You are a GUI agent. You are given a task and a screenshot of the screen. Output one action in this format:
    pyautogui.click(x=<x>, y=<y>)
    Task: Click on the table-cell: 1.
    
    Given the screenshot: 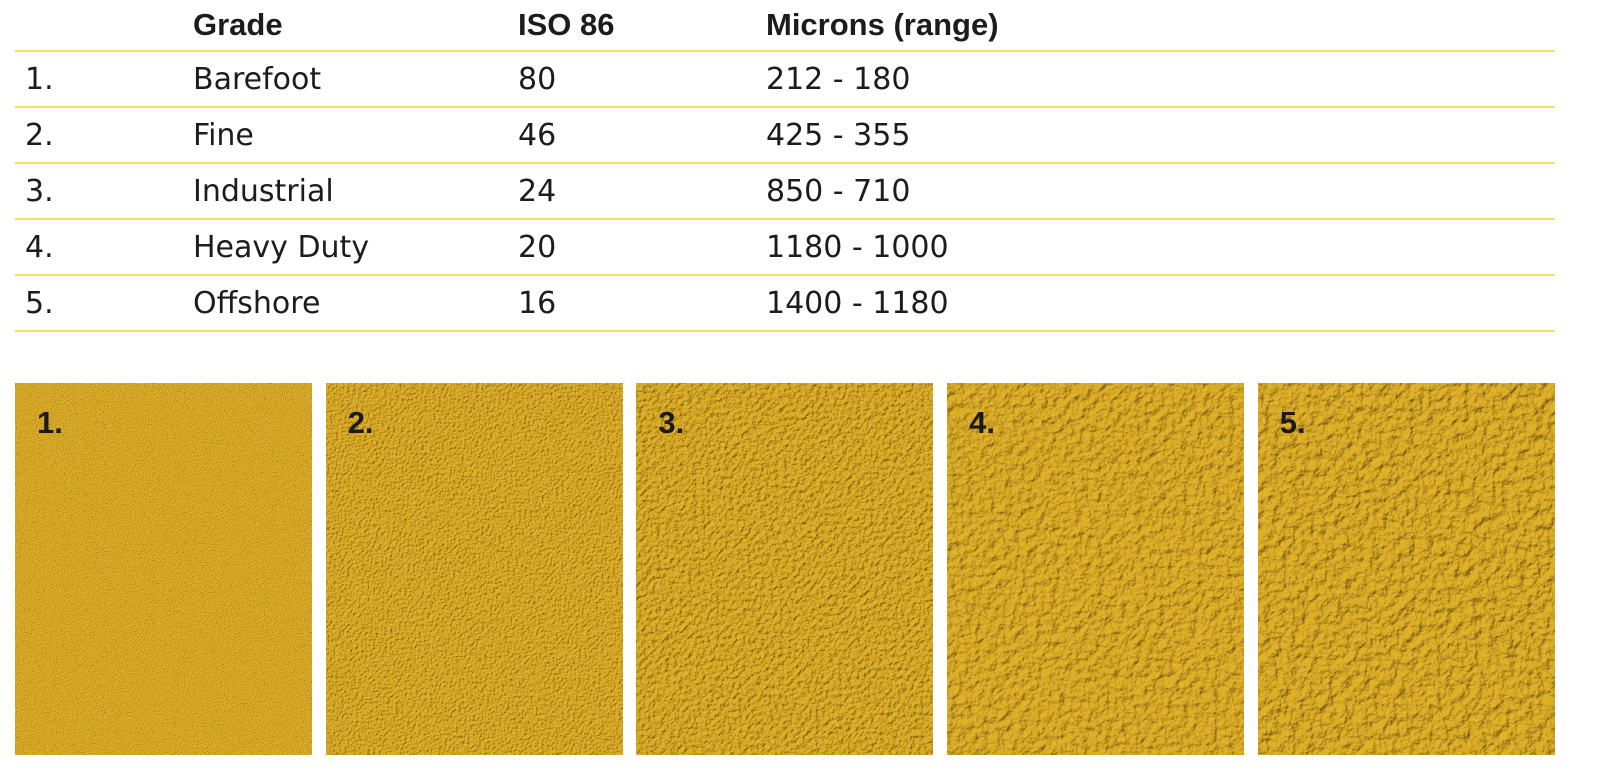 What is the action you would take?
    pyautogui.click(x=39, y=79)
    